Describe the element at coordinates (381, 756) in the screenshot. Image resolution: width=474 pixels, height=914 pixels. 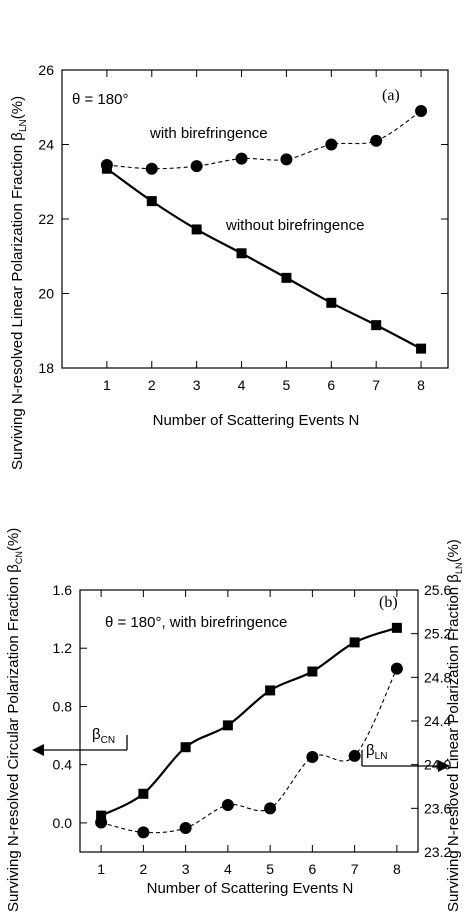
I see `beta-ln-sub: LN` at that location.